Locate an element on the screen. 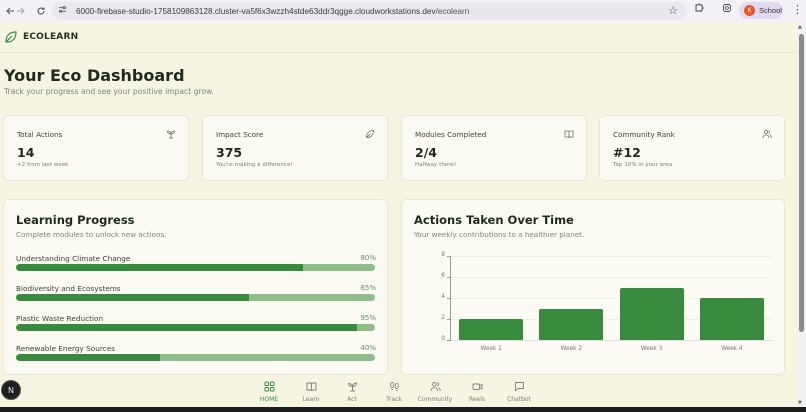  nav-track: Track is located at coordinates (394, 392).